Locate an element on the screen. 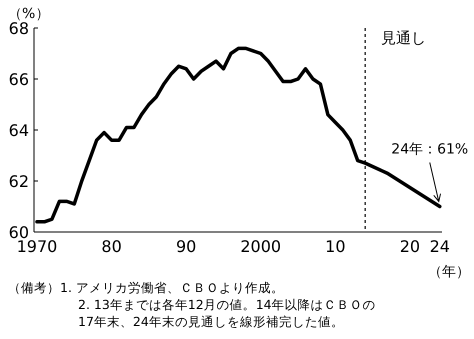 The image size is (474, 339). y-tick-label: 62 is located at coordinates (18, 181).